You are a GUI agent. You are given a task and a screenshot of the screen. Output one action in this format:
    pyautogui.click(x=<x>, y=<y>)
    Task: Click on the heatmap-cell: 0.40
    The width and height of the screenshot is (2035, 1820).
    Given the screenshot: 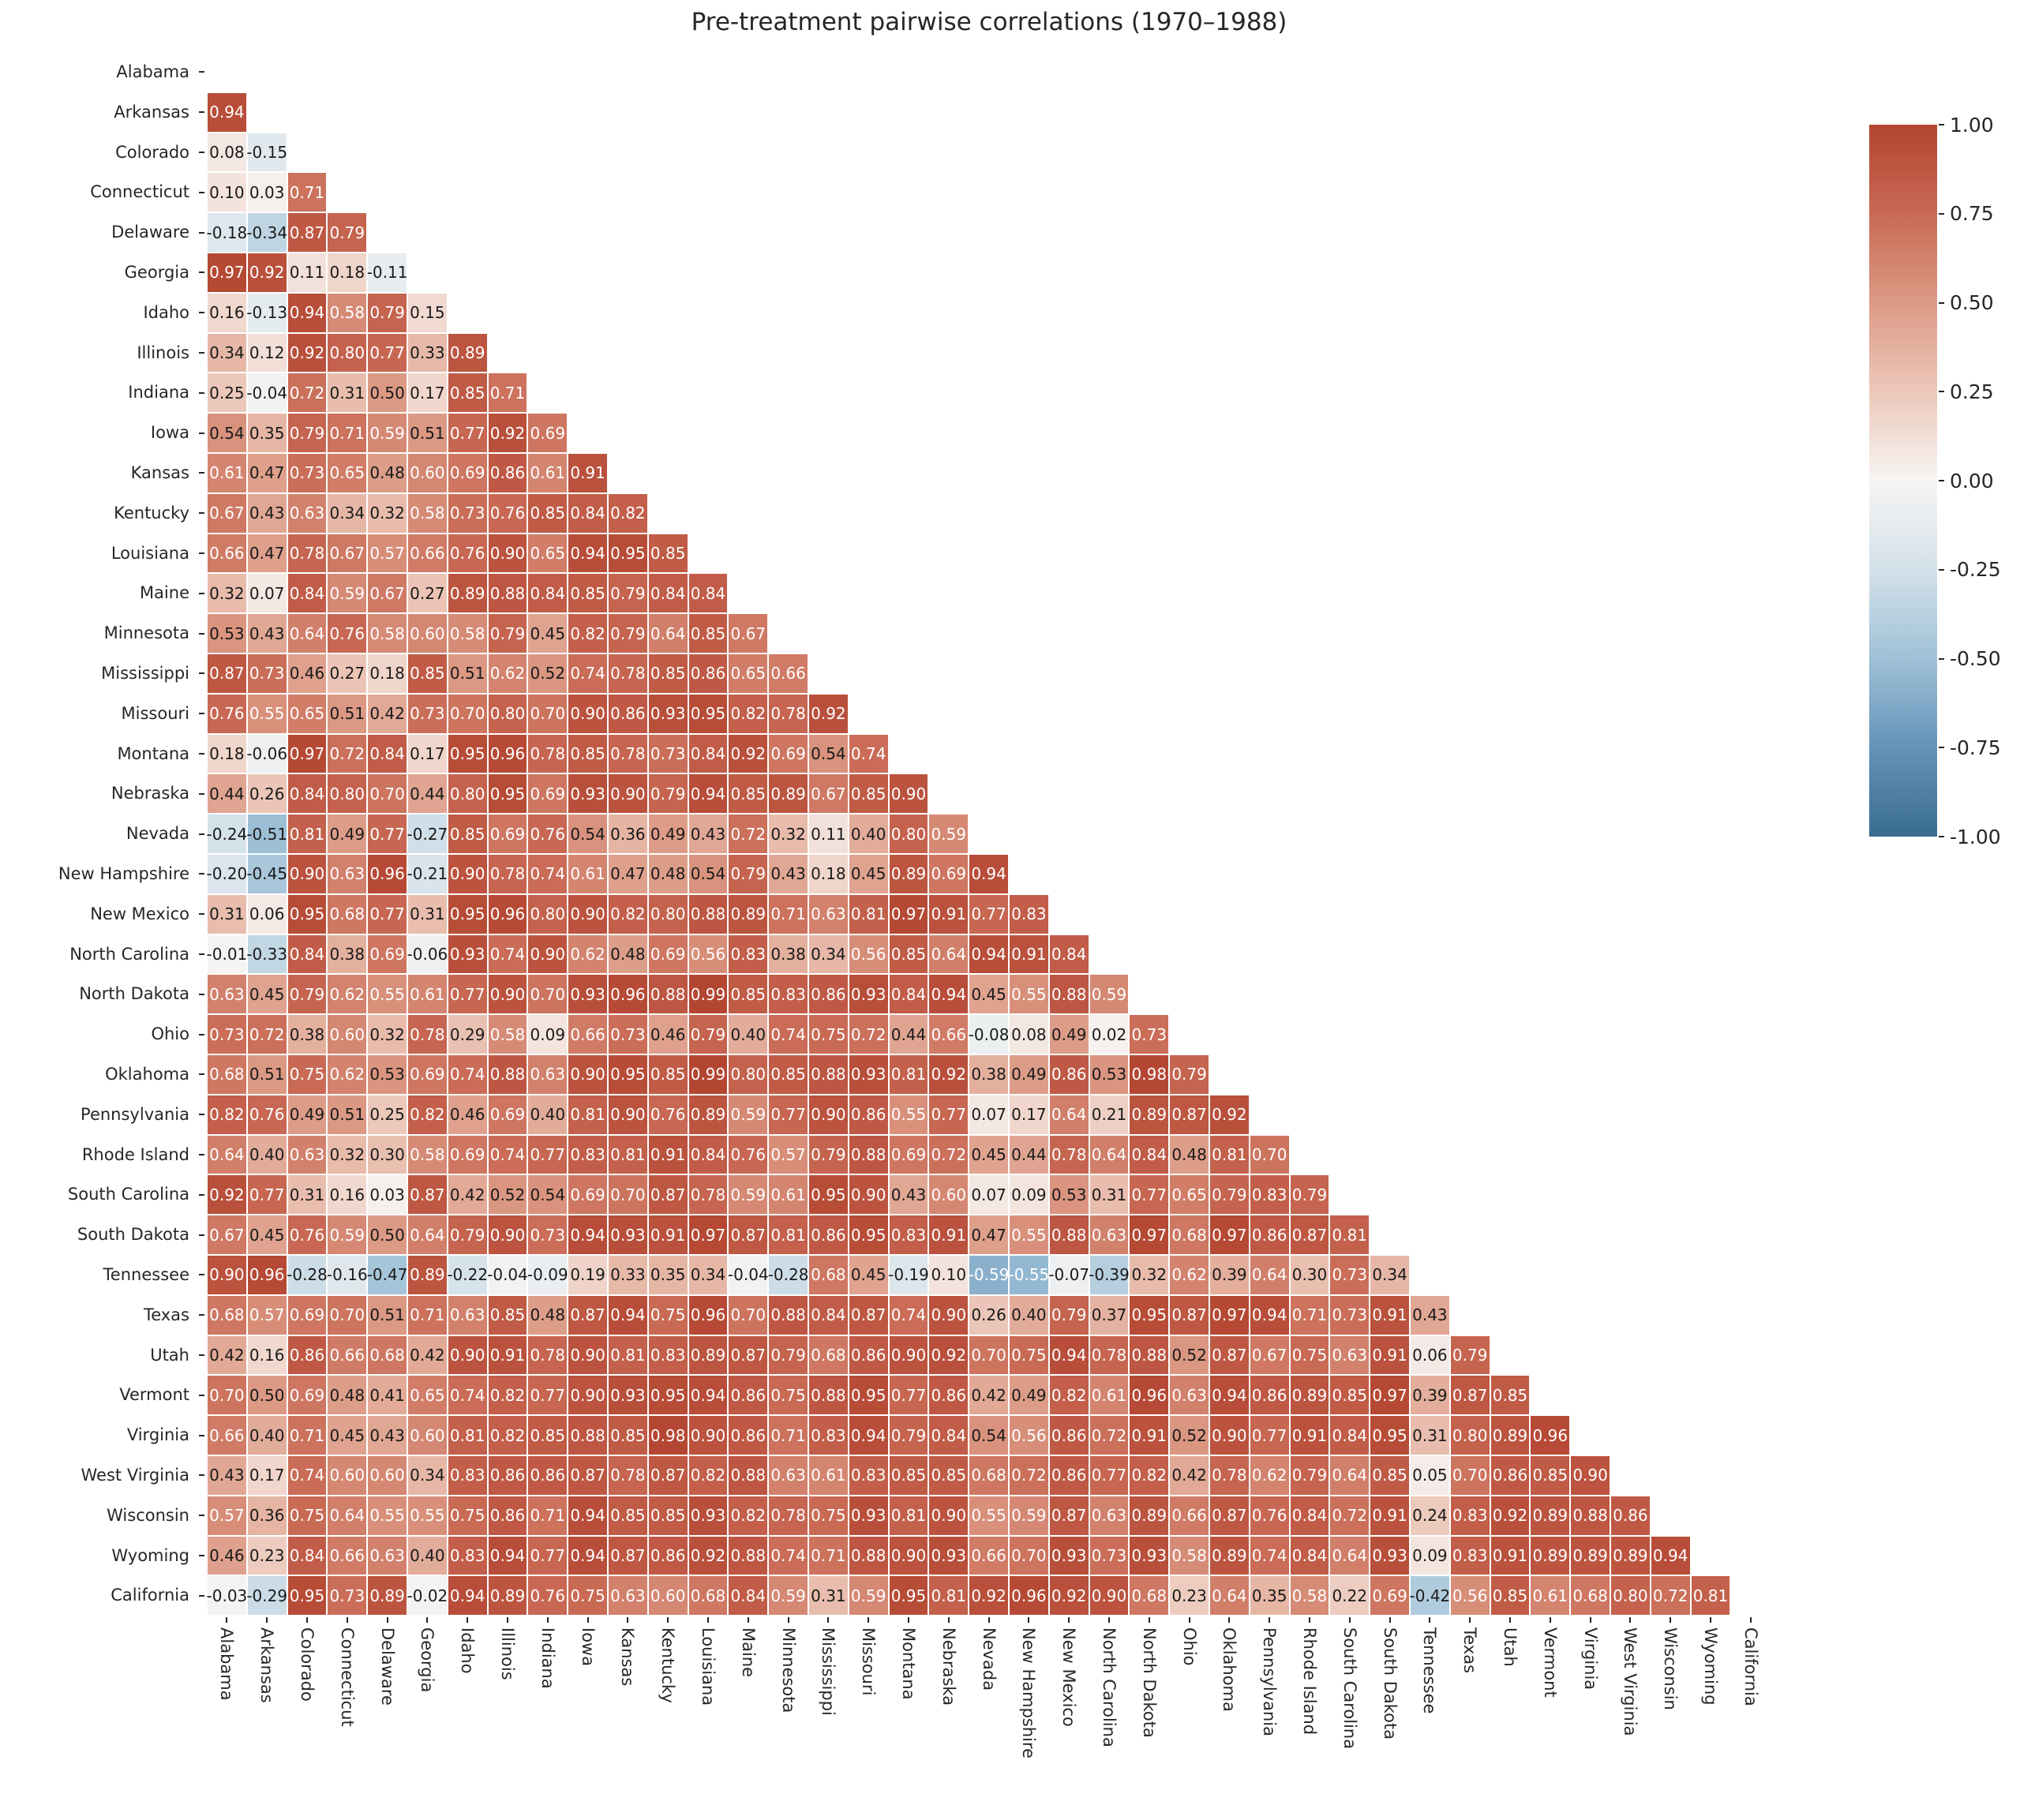 What is the action you would take?
    pyautogui.click(x=868, y=834)
    